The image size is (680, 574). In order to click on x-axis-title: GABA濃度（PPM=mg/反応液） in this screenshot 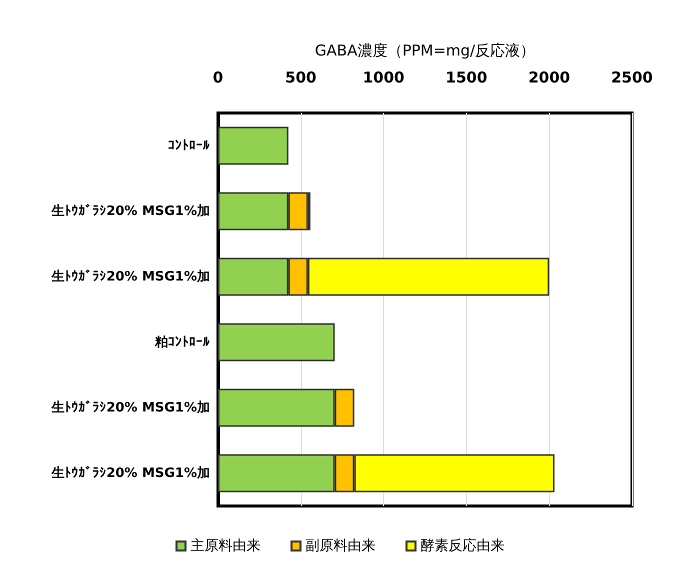, I will do `click(425, 51)`.